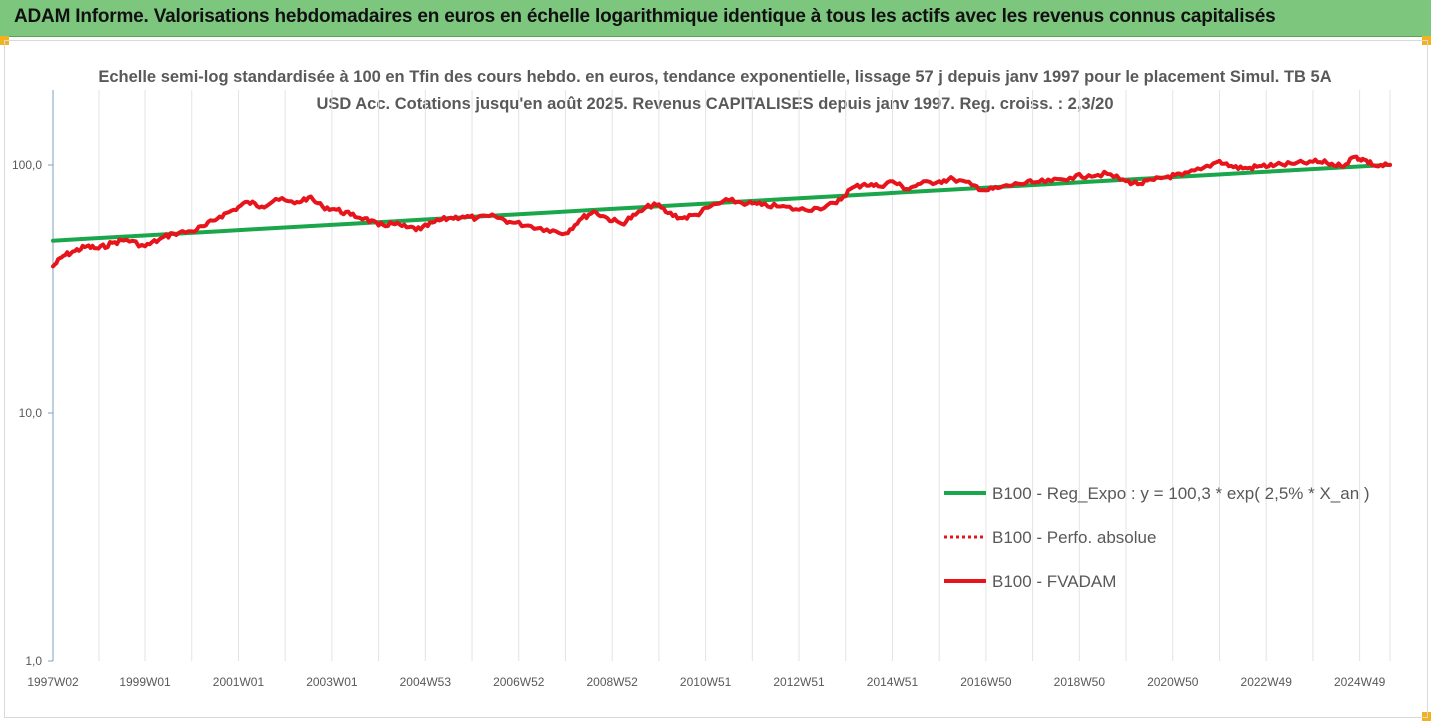  I want to click on x-tick-label: 2006W52, so click(519, 682).